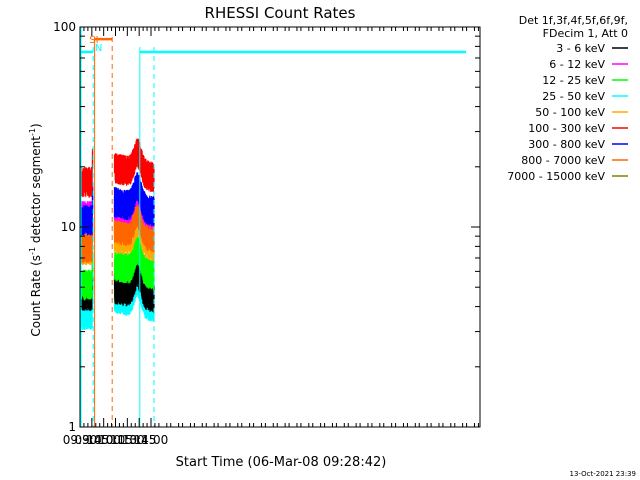  Describe the element at coordinates (103, 440) in the screenshot. I see `x-tick-label: 10:00` at that location.